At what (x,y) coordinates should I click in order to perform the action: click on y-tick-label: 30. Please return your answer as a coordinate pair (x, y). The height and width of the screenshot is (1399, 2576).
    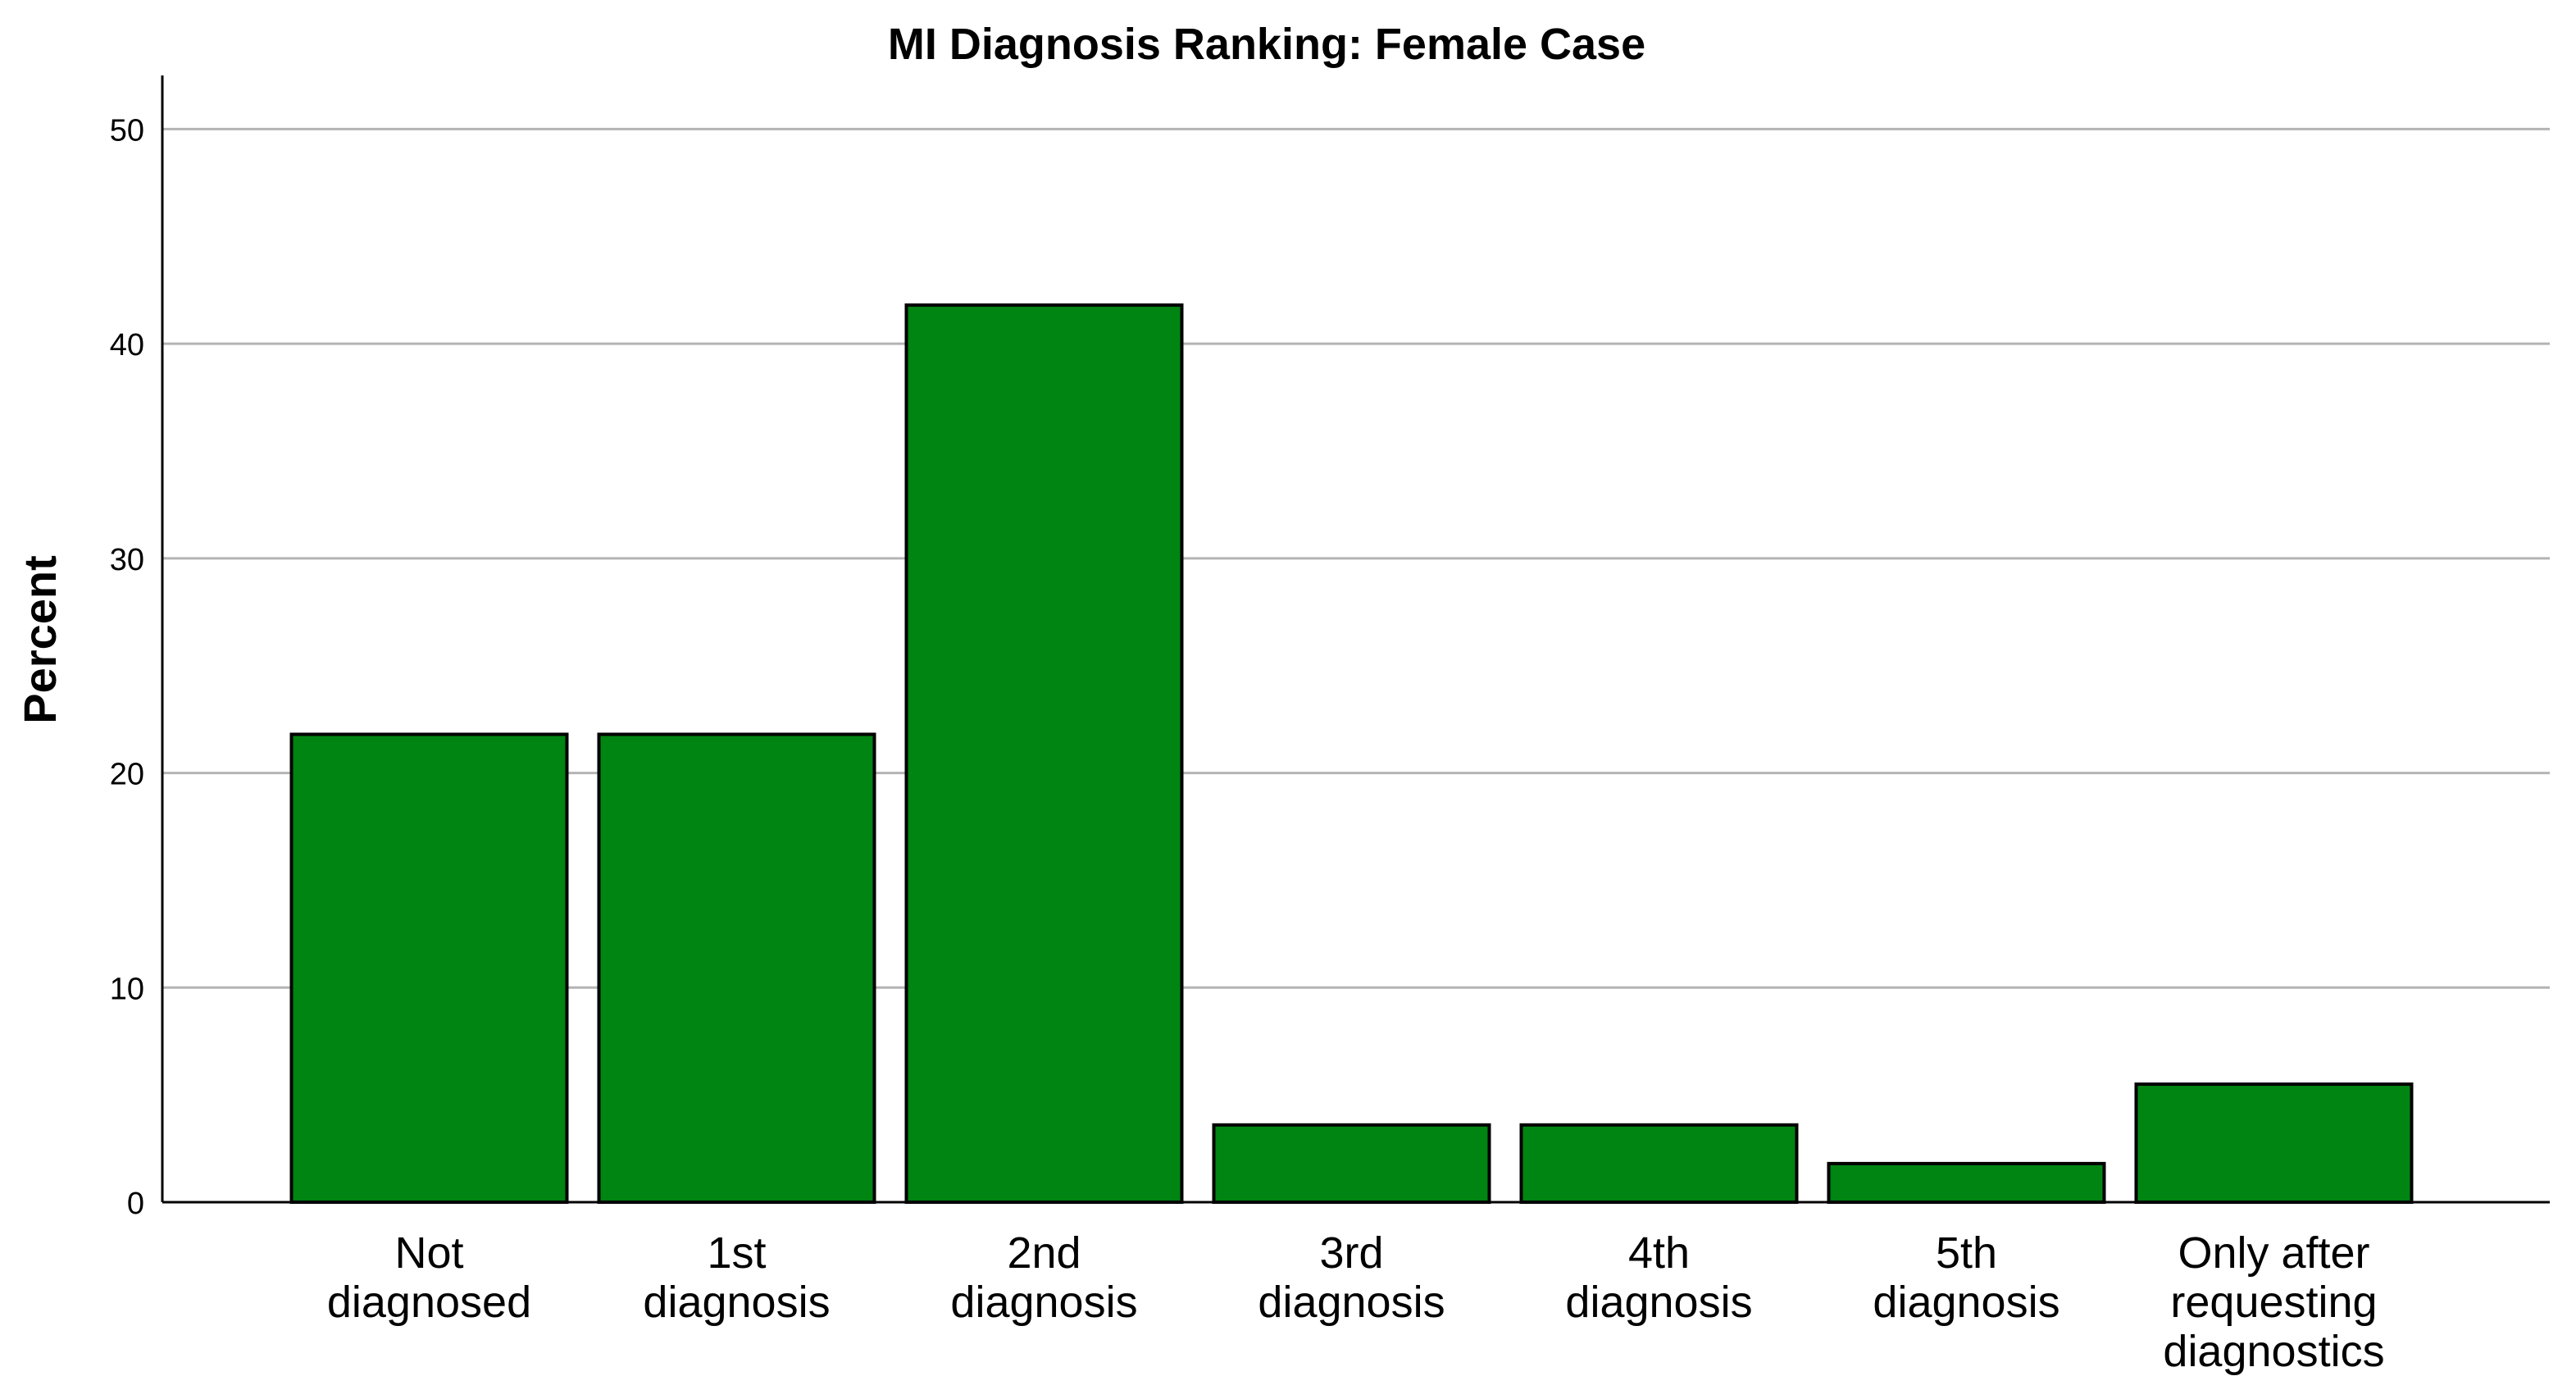
    Looking at the image, I should click on (127, 560).